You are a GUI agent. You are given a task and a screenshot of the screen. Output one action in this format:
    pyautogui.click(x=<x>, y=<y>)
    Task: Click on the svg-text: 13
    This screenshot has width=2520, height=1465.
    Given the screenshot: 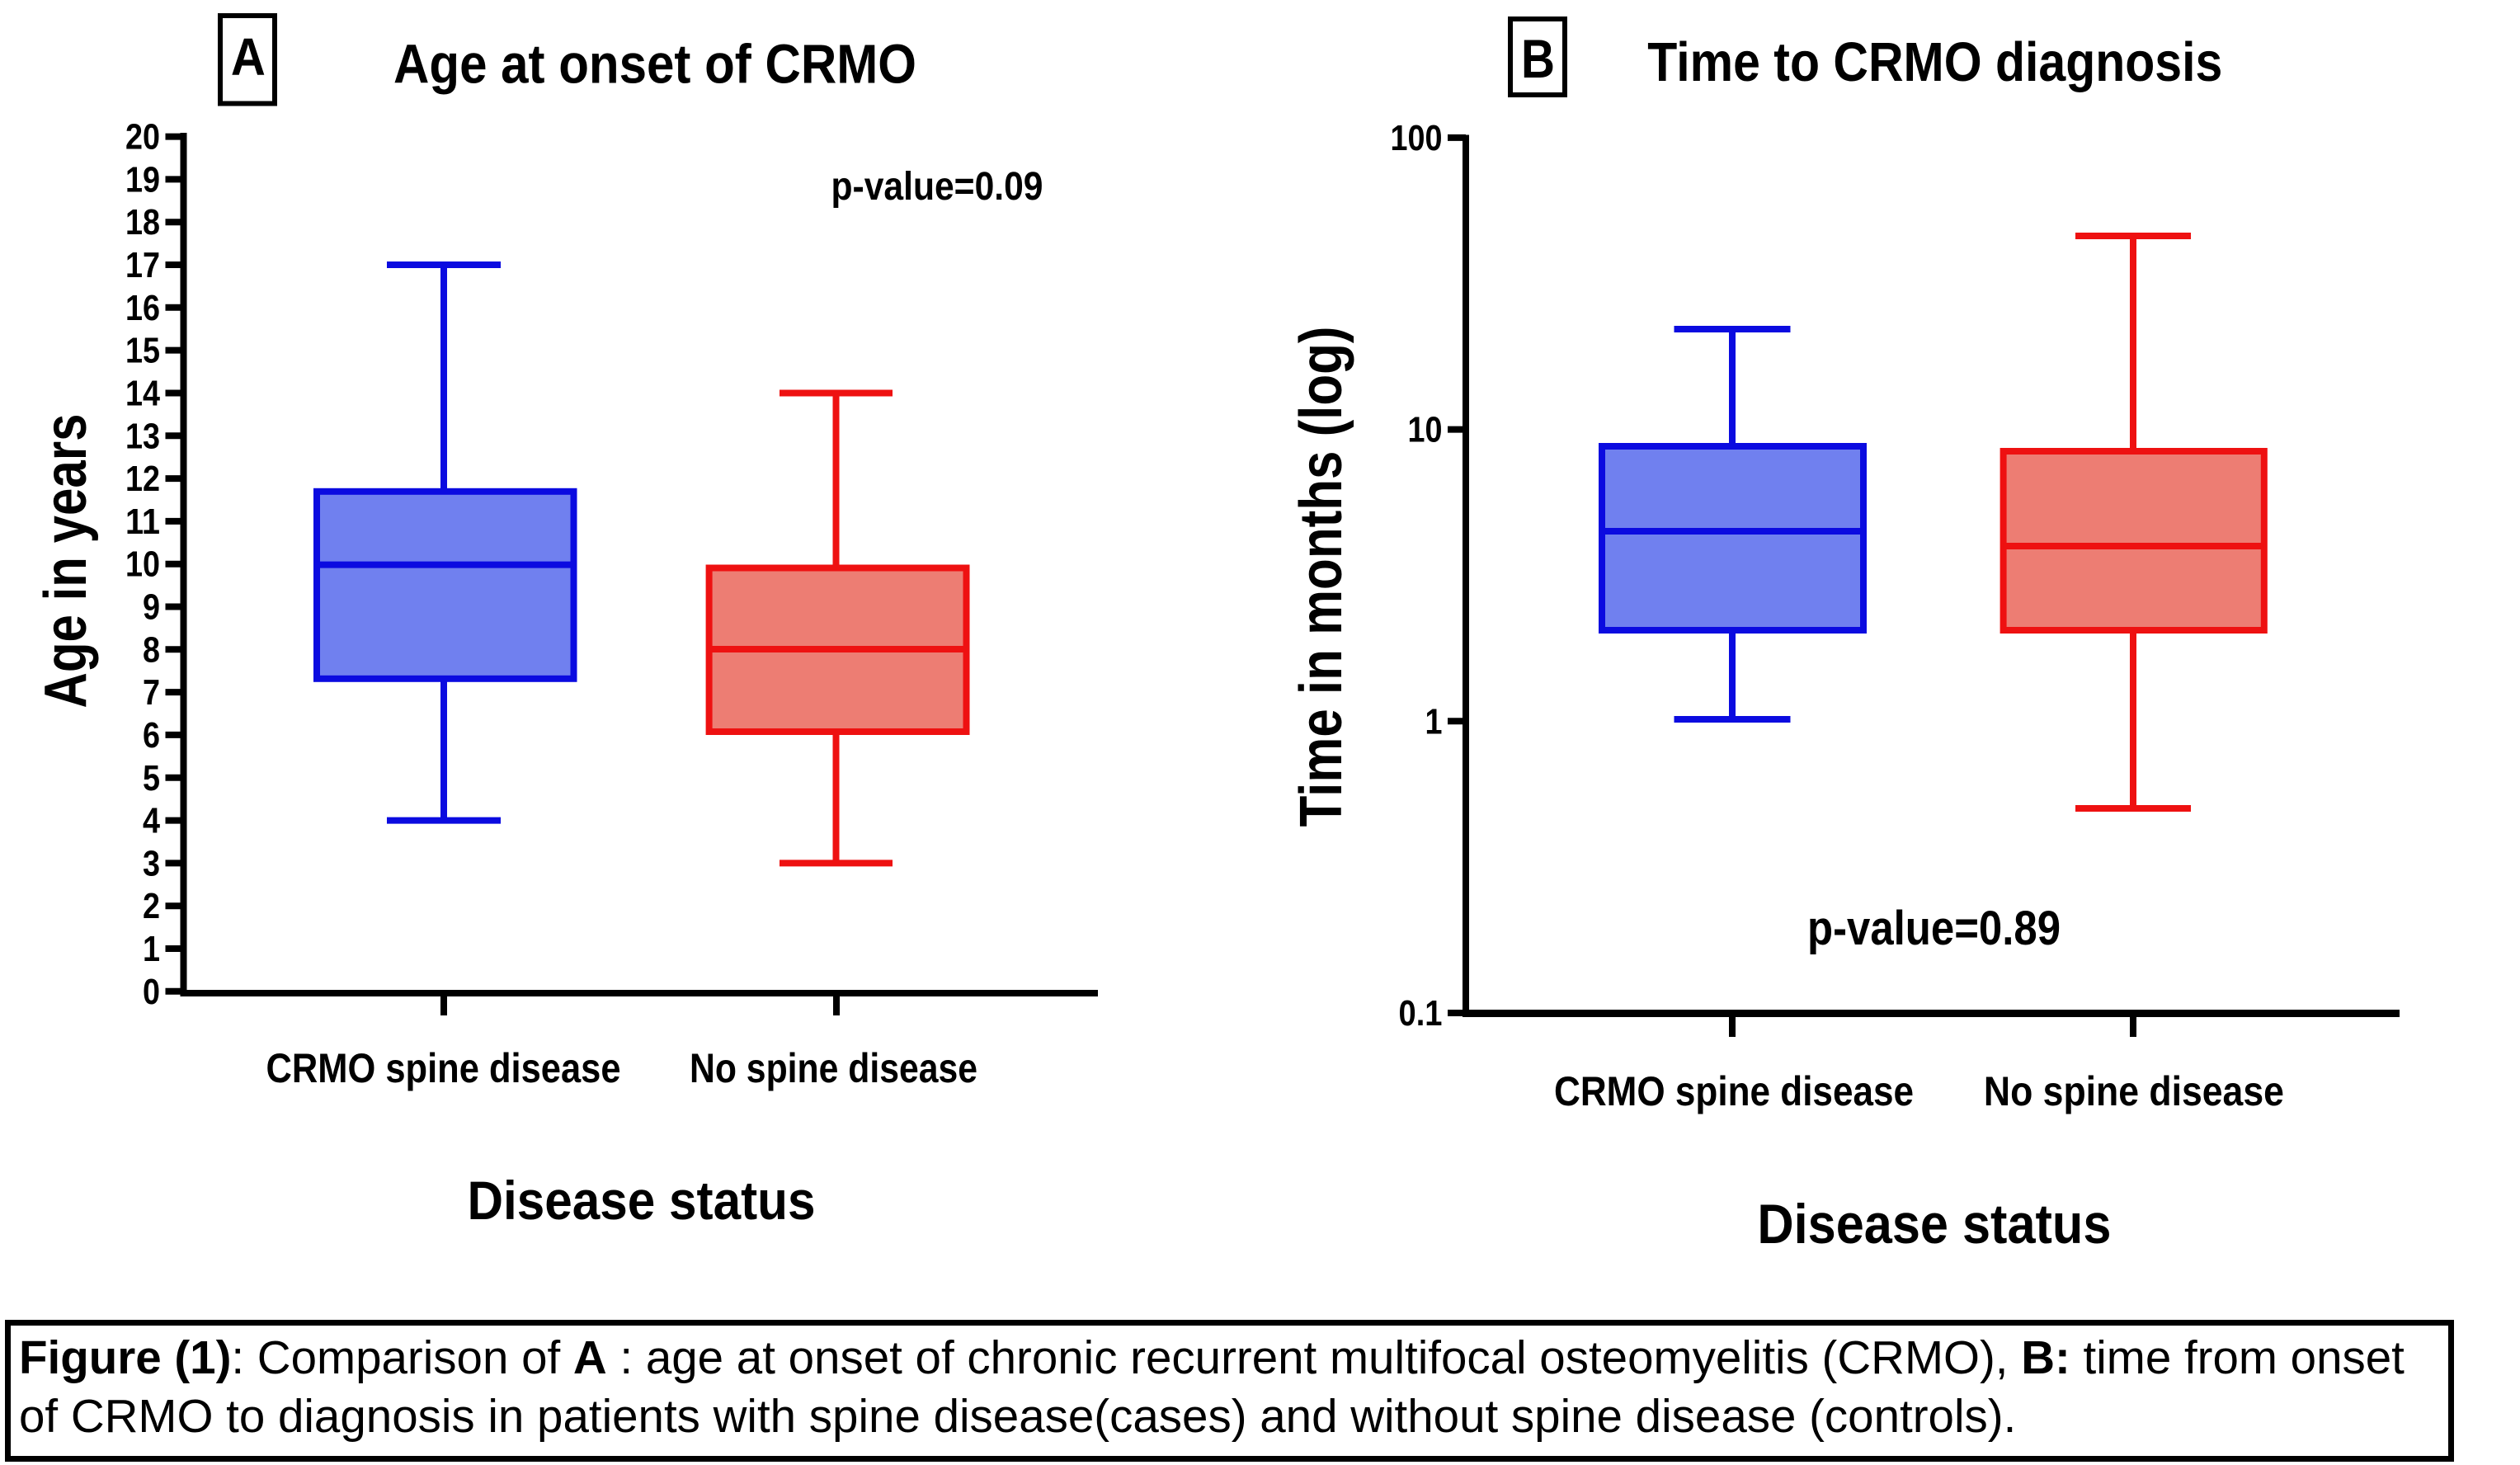 What is the action you would take?
    pyautogui.click(x=142, y=436)
    